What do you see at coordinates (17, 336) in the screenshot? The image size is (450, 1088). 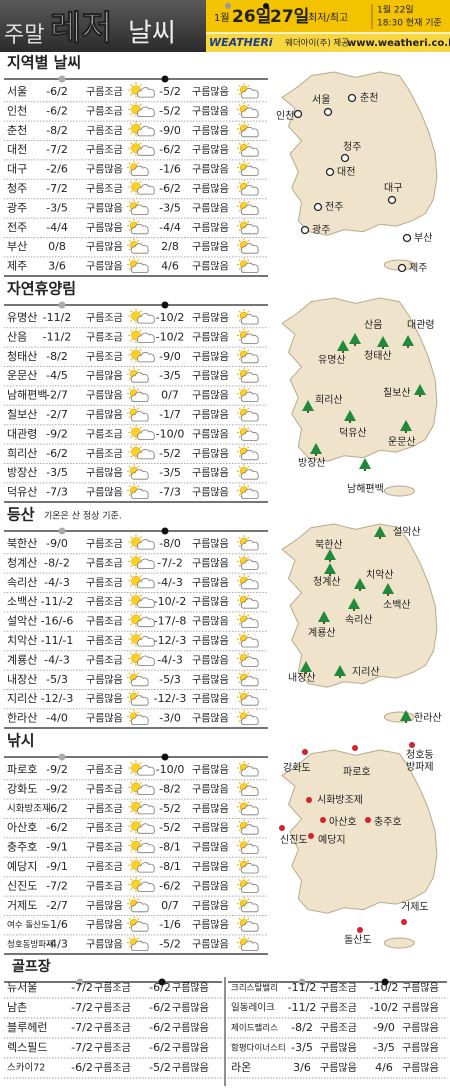 I see `place-name: 산음` at bounding box center [17, 336].